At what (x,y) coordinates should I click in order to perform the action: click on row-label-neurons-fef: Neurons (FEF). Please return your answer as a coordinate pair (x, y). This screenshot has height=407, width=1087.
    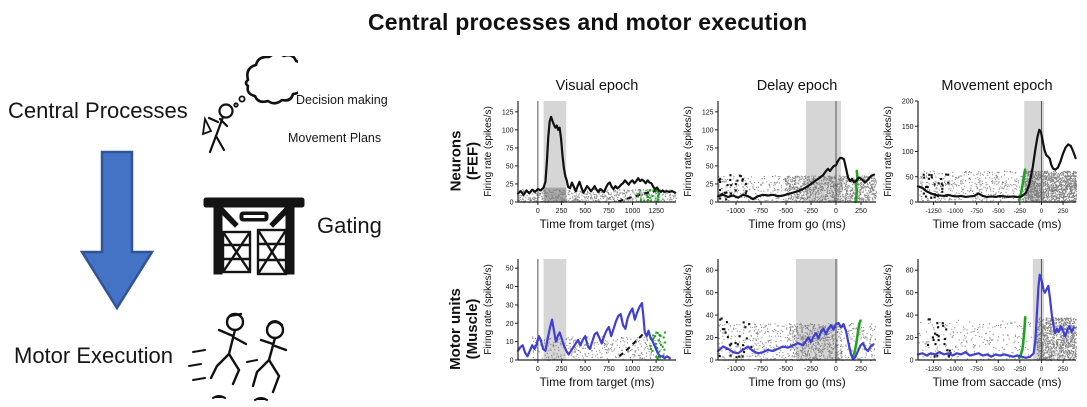
    Looking at the image, I should click on (464, 161).